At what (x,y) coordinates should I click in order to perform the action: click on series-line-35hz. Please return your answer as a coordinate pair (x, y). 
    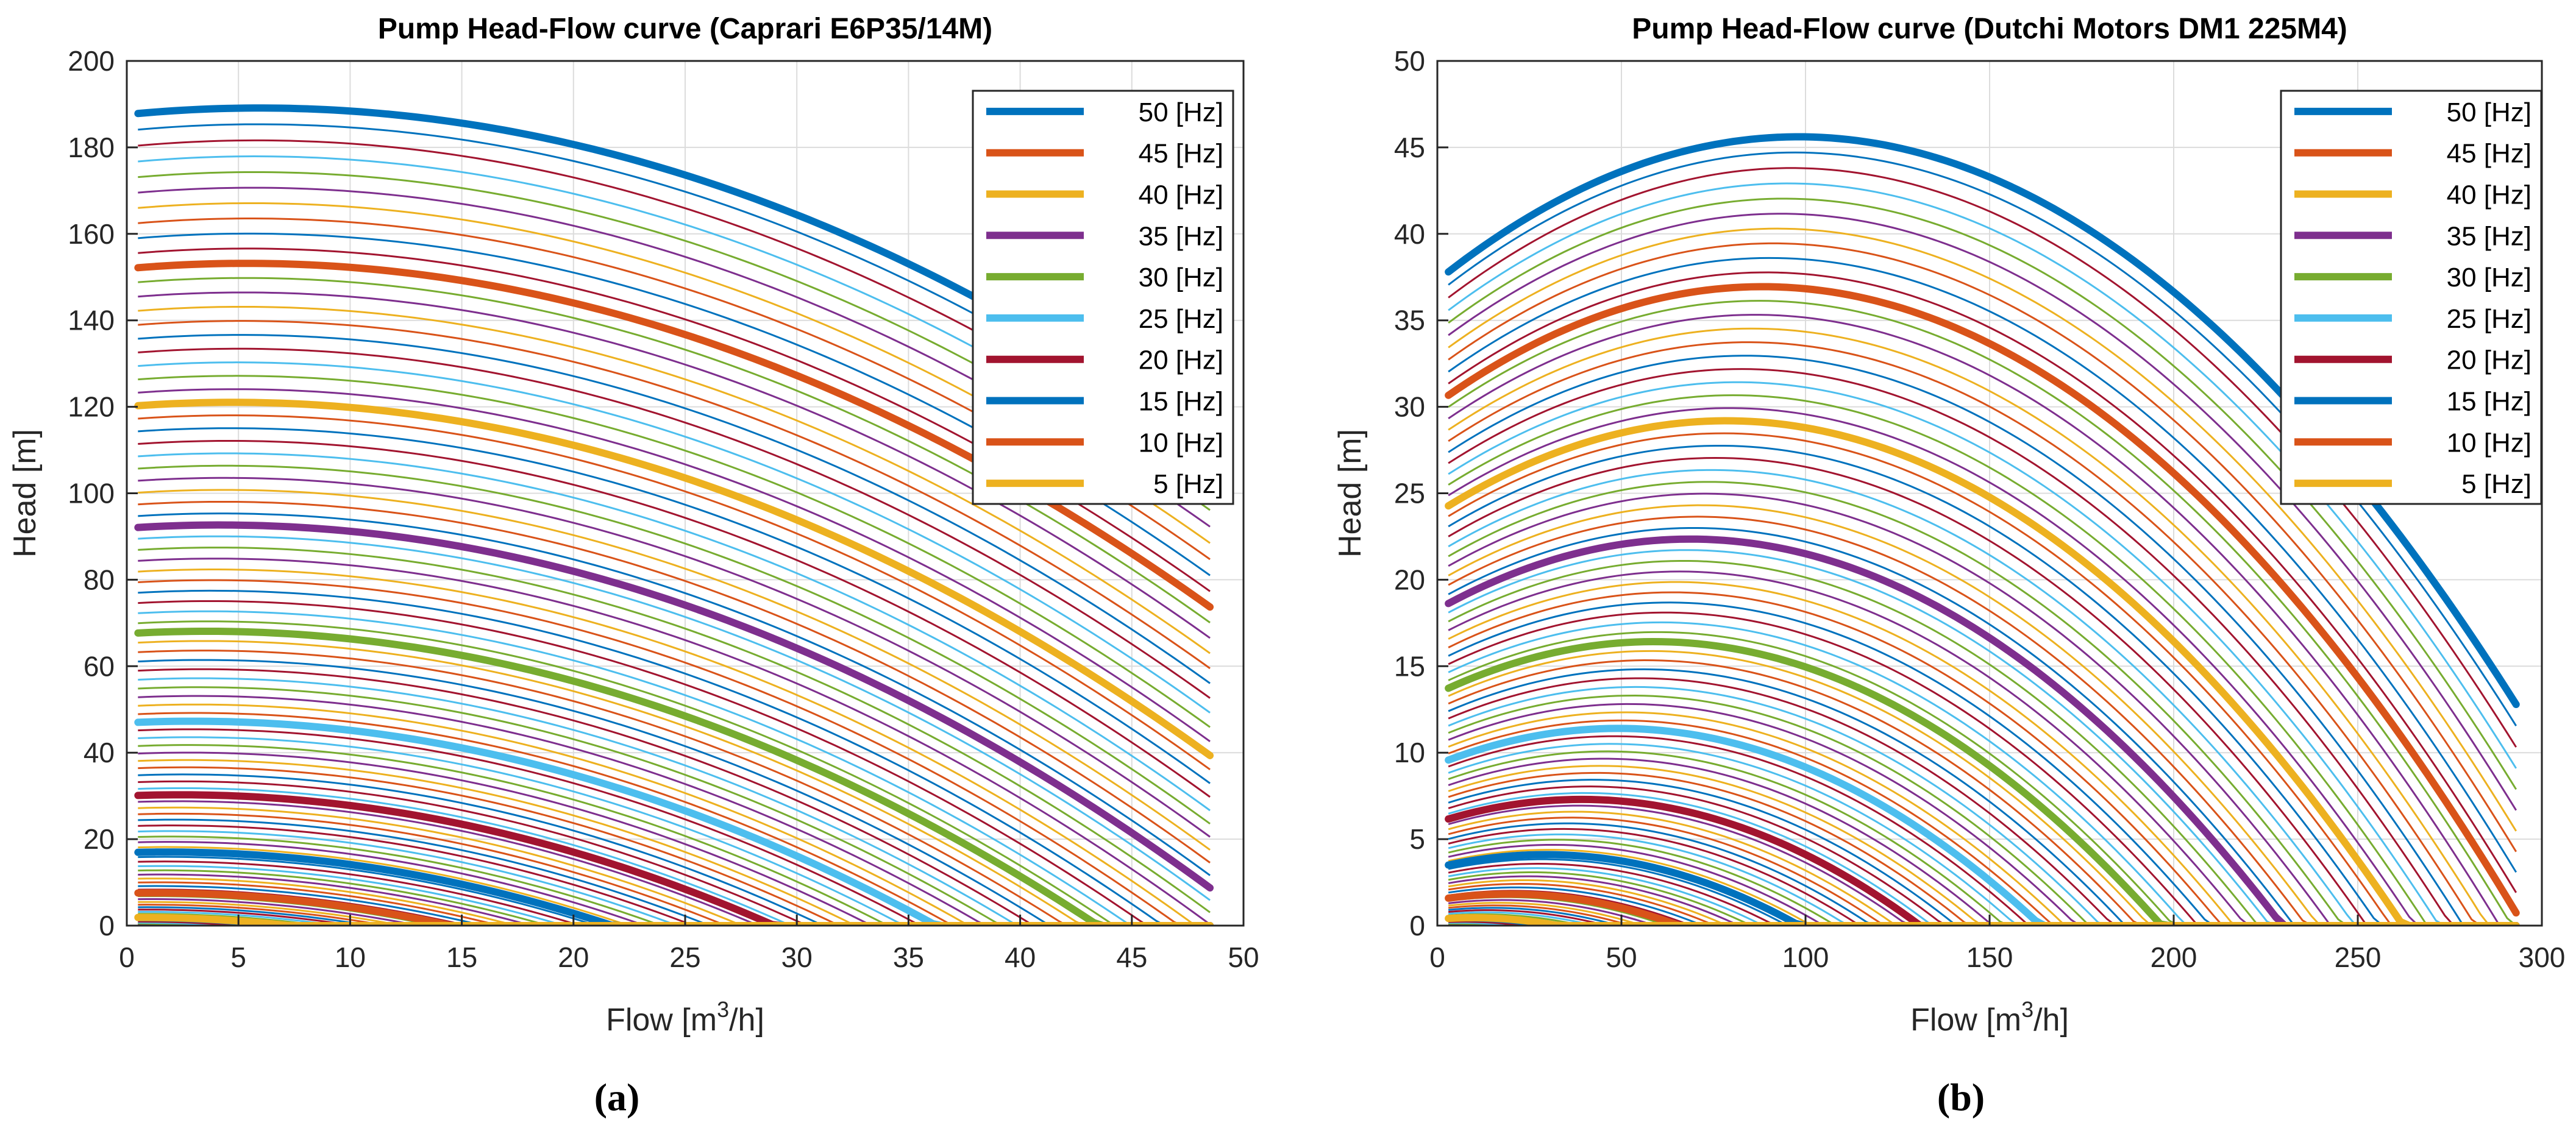
    Looking at the image, I should click on (1982, 730).